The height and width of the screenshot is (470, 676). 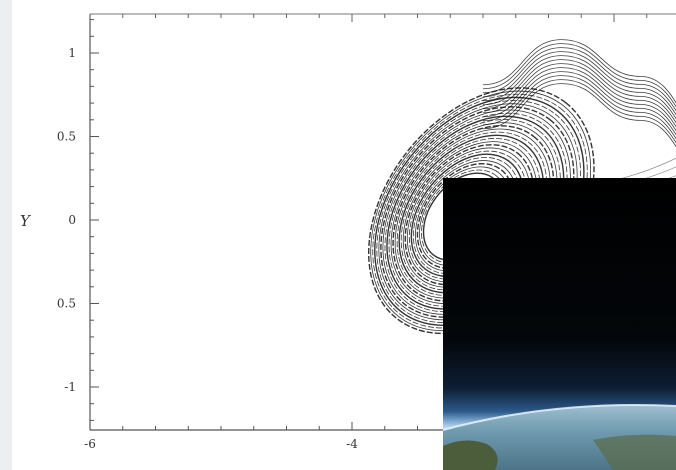 I want to click on x-tick-label: -4, so click(x=352, y=444).